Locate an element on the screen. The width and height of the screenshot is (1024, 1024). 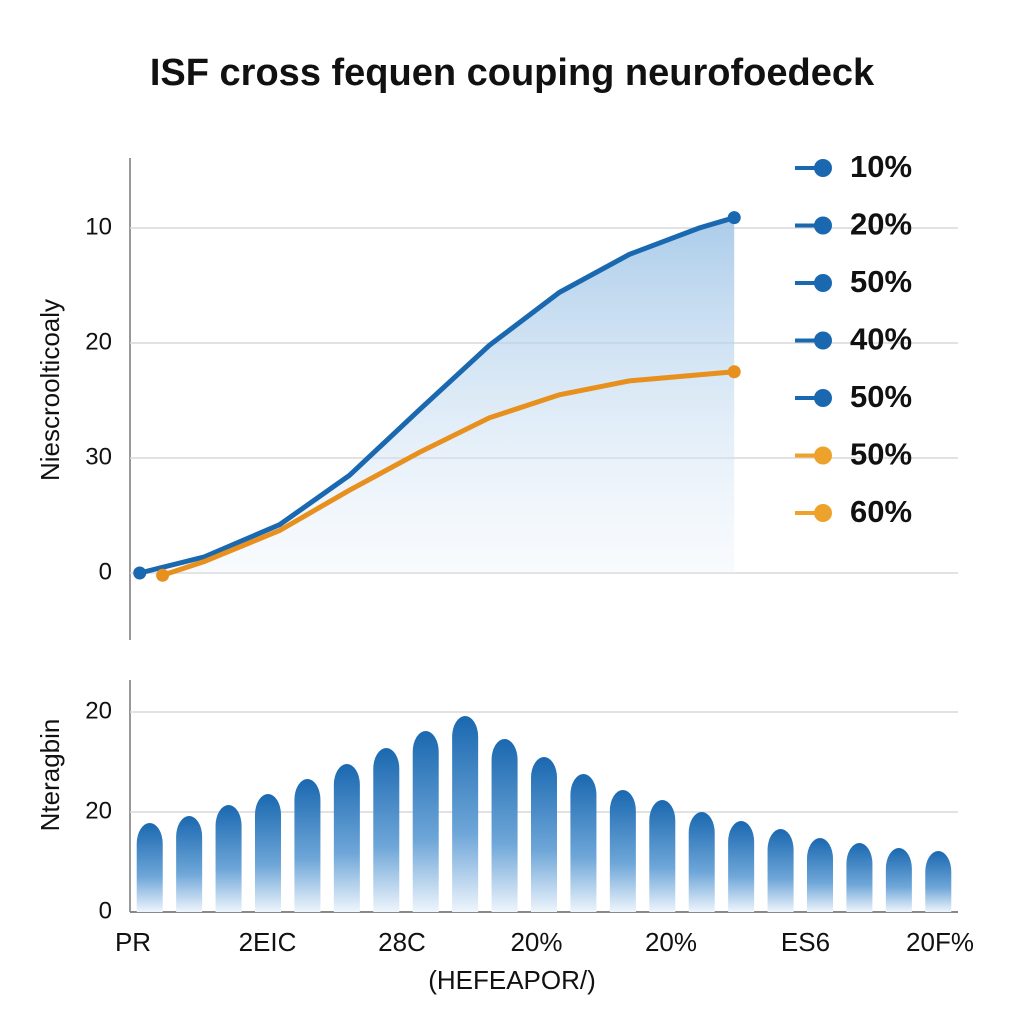
chart-title: ISF cross fequen couping neurofoedeck is located at coordinates (512, 73).